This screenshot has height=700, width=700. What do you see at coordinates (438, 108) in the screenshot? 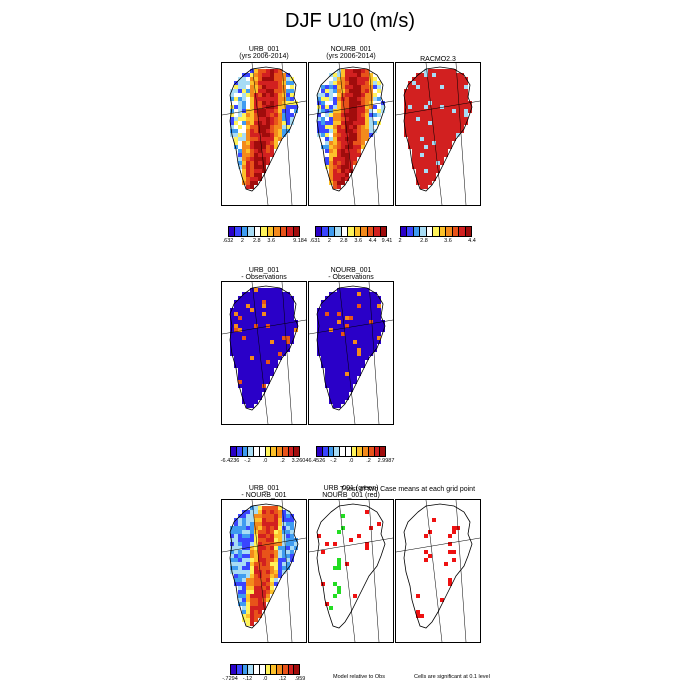
I see `graticule-line` at bounding box center [438, 108].